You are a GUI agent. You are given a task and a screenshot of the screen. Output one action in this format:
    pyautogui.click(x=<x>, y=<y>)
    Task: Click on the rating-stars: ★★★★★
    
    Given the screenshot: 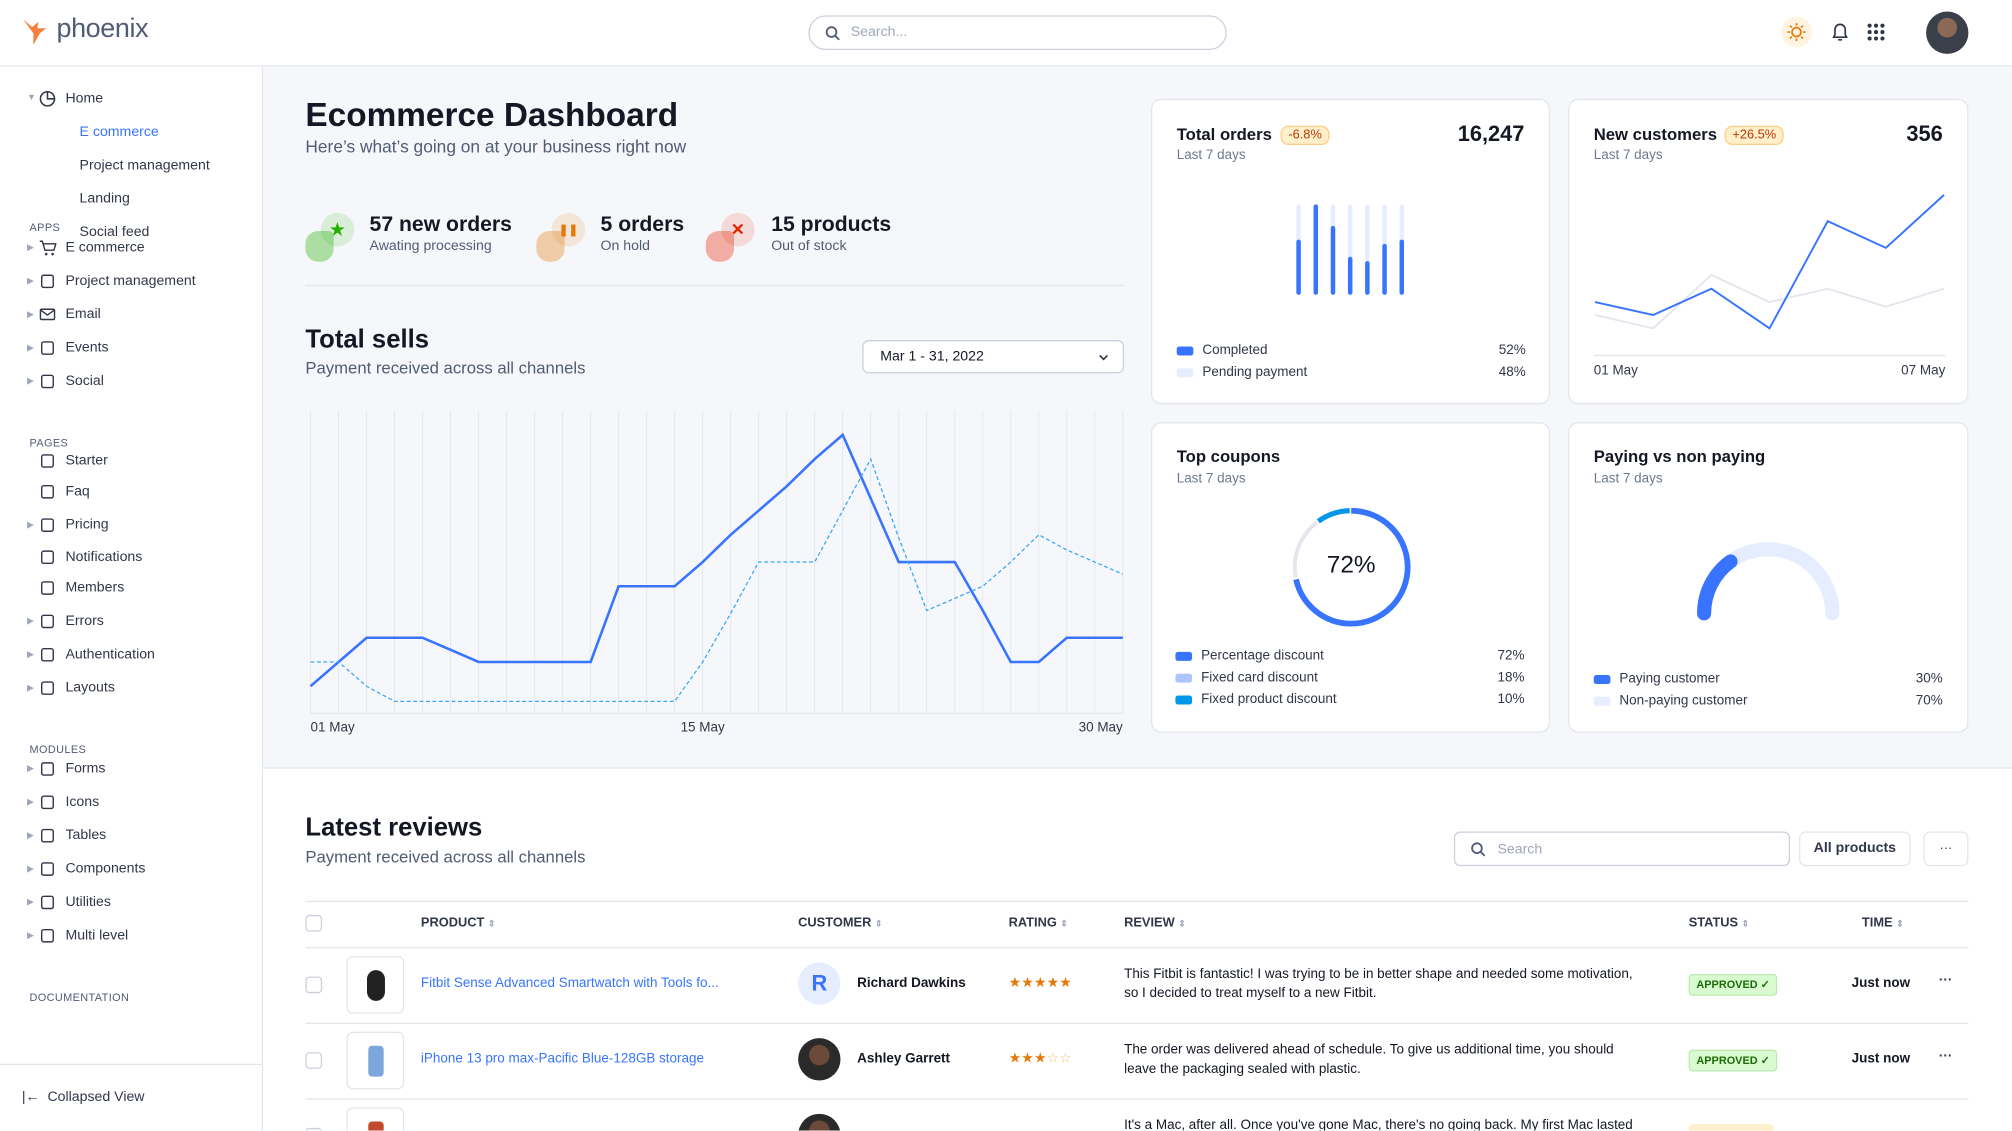 What is the action you would take?
    pyautogui.click(x=1040, y=982)
    